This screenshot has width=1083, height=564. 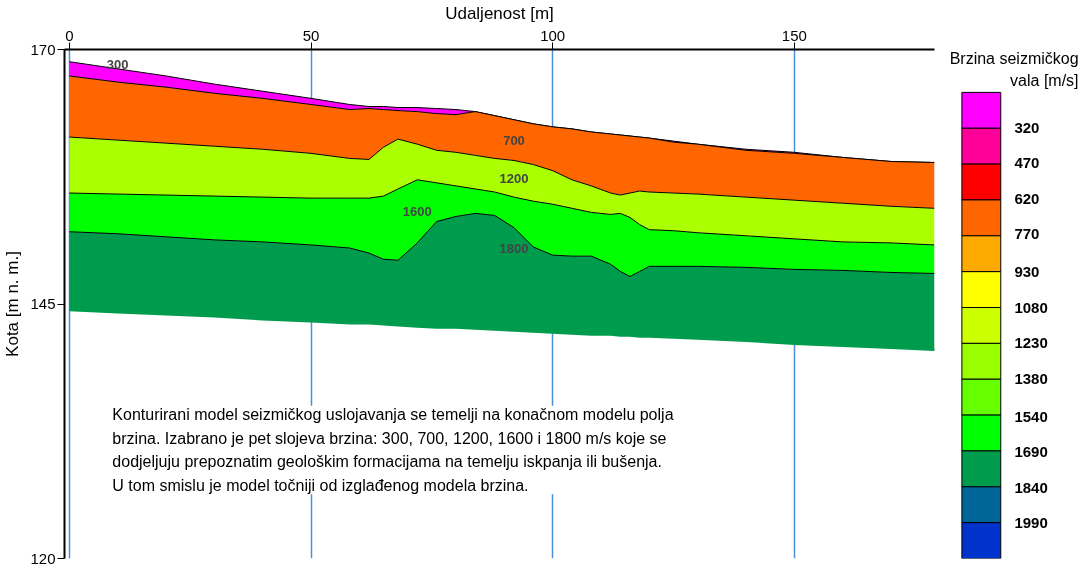 I want to click on x-tick-label: 50, so click(x=311, y=35).